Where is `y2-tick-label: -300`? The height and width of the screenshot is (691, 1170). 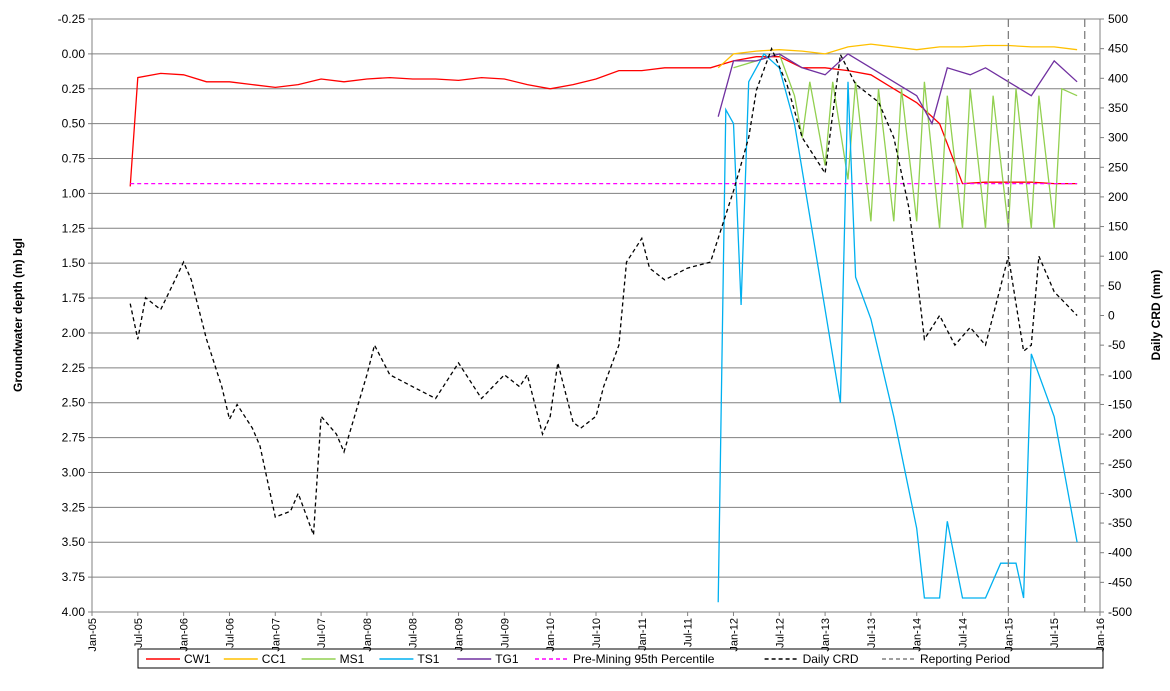 y2-tick-label: -300 is located at coordinates (1120, 493).